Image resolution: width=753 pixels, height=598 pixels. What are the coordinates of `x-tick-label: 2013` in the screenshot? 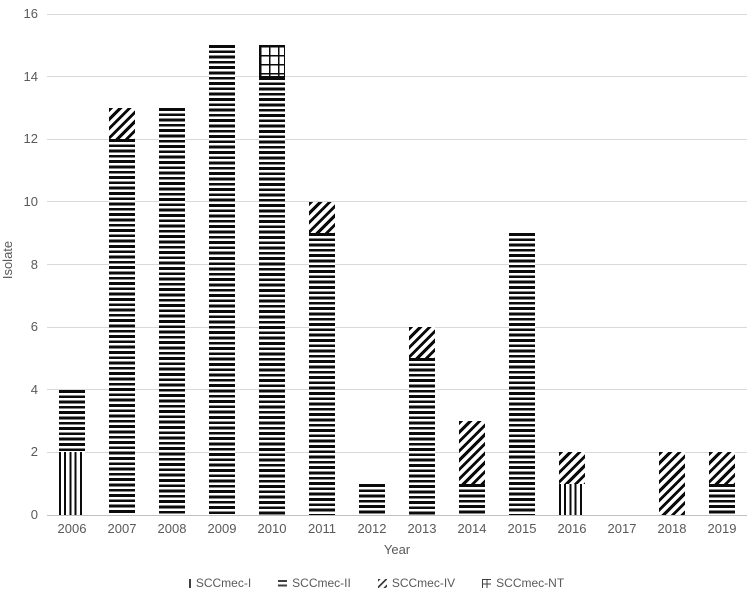 It's located at (422, 528).